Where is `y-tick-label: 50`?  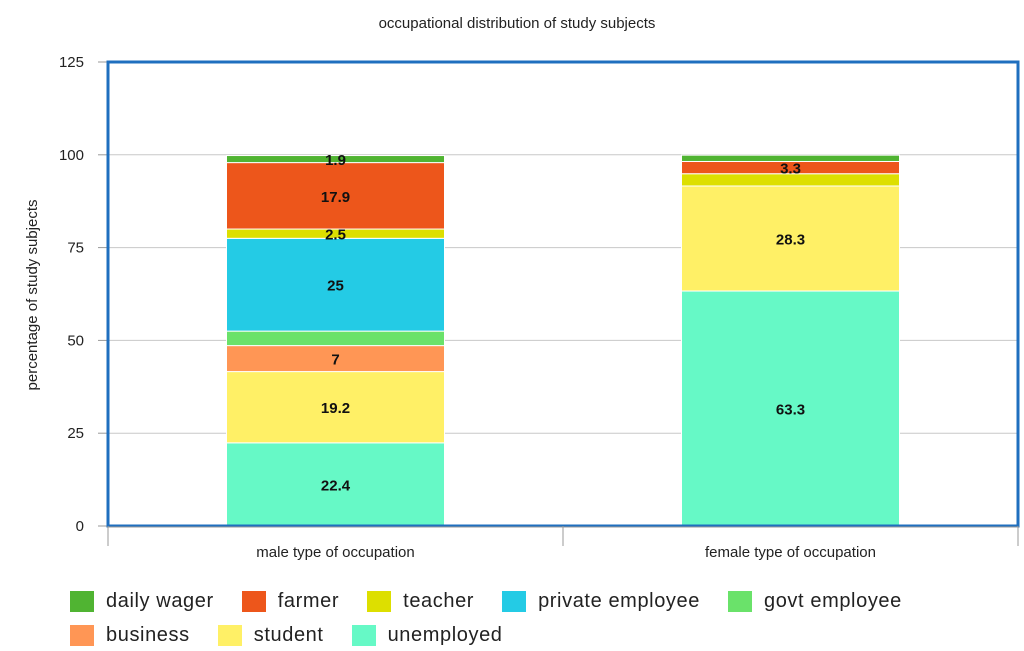
y-tick-label: 50 is located at coordinates (75, 340).